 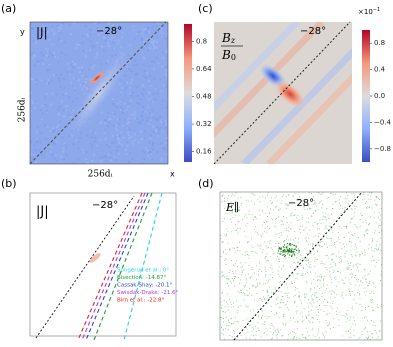 I want to click on angle-line, so click(x=298, y=266).